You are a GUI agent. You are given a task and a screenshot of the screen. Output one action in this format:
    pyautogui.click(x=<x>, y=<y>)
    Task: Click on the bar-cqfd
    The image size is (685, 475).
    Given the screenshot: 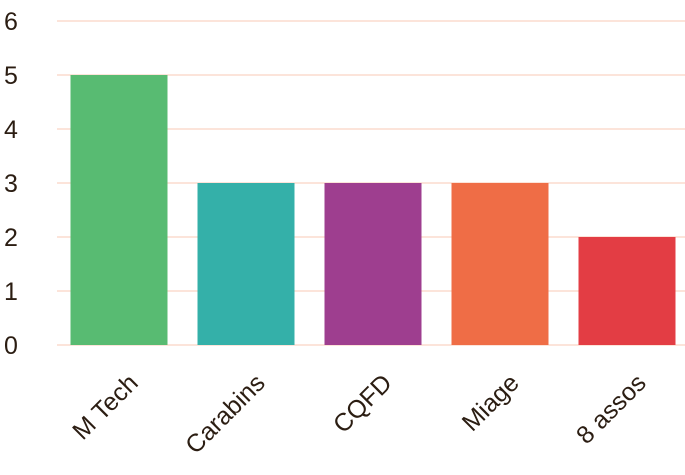 What is the action you would take?
    pyautogui.click(x=373, y=264)
    